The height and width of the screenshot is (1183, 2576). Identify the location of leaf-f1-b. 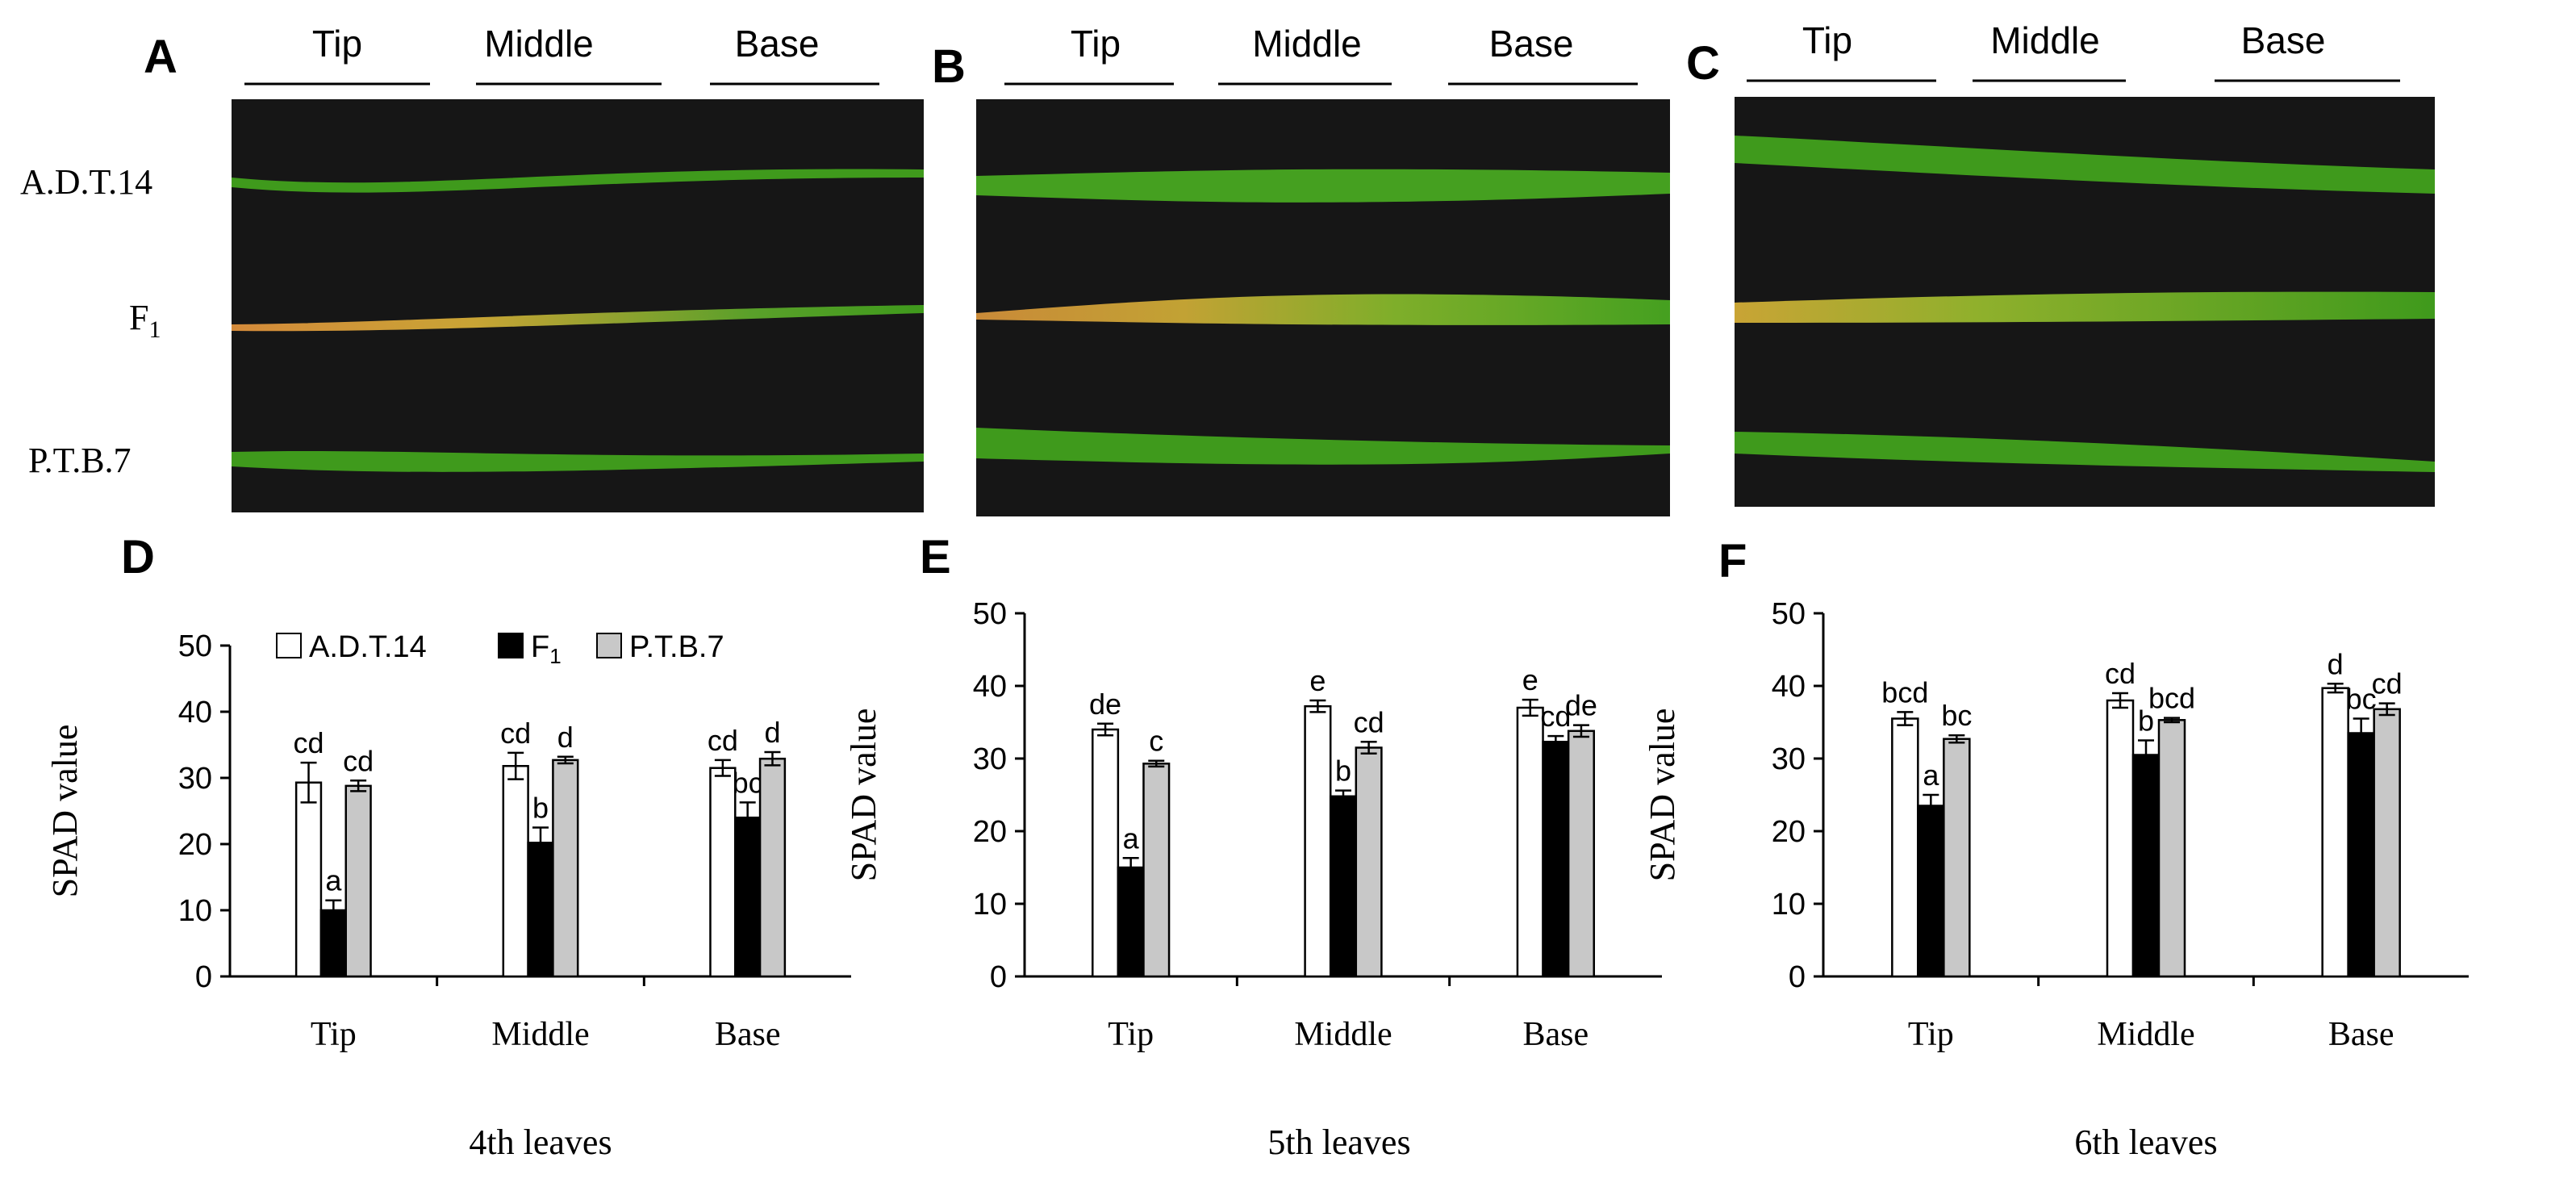
(1323, 309).